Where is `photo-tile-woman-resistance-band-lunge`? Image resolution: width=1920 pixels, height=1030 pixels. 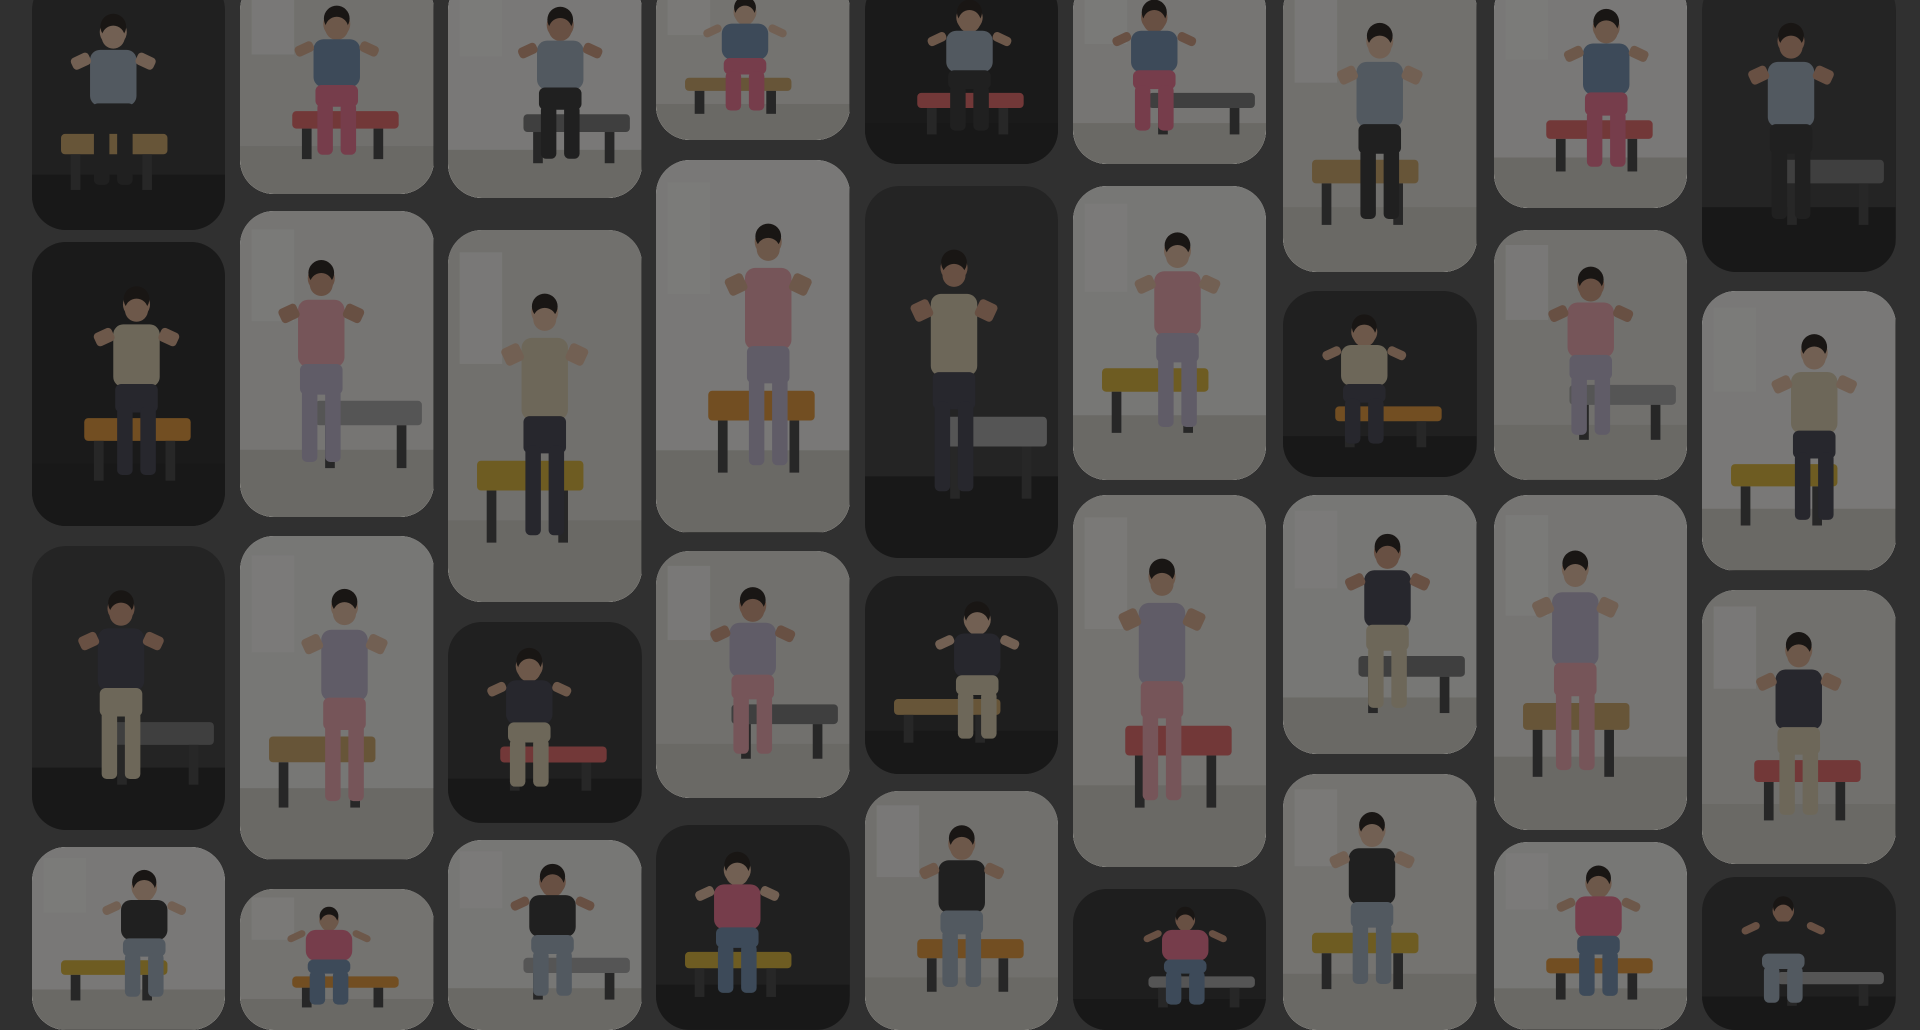
photo-tile-woman-resistance-band-lunge is located at coordinates (1380, 624).